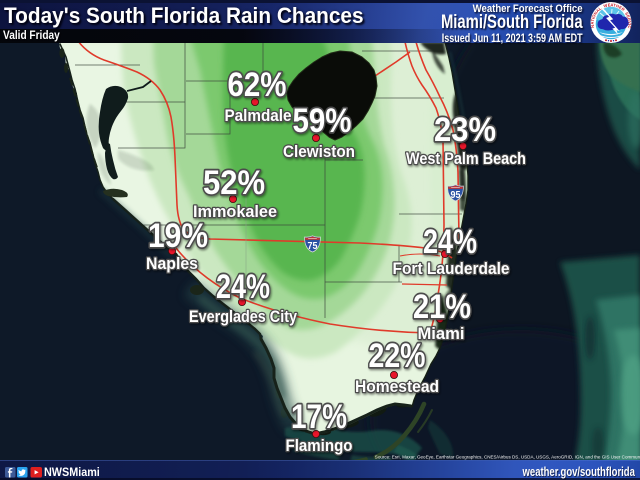 The width and height of the screenshot is (640, 480). Describe the element at coordinates (456, 195) in the screenshot. I see `svg-text: 95` at that location.